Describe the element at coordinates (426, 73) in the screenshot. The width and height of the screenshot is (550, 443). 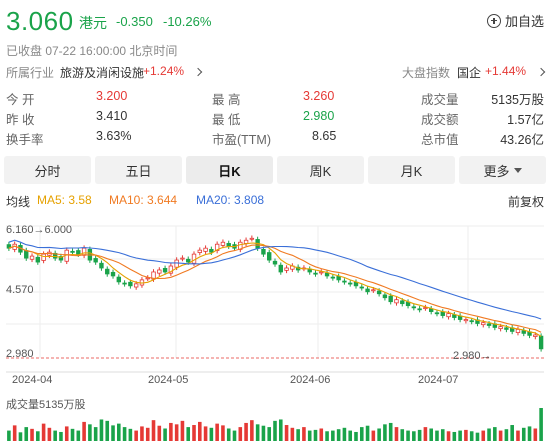
I see `index-label: 大盘指数` at that location.